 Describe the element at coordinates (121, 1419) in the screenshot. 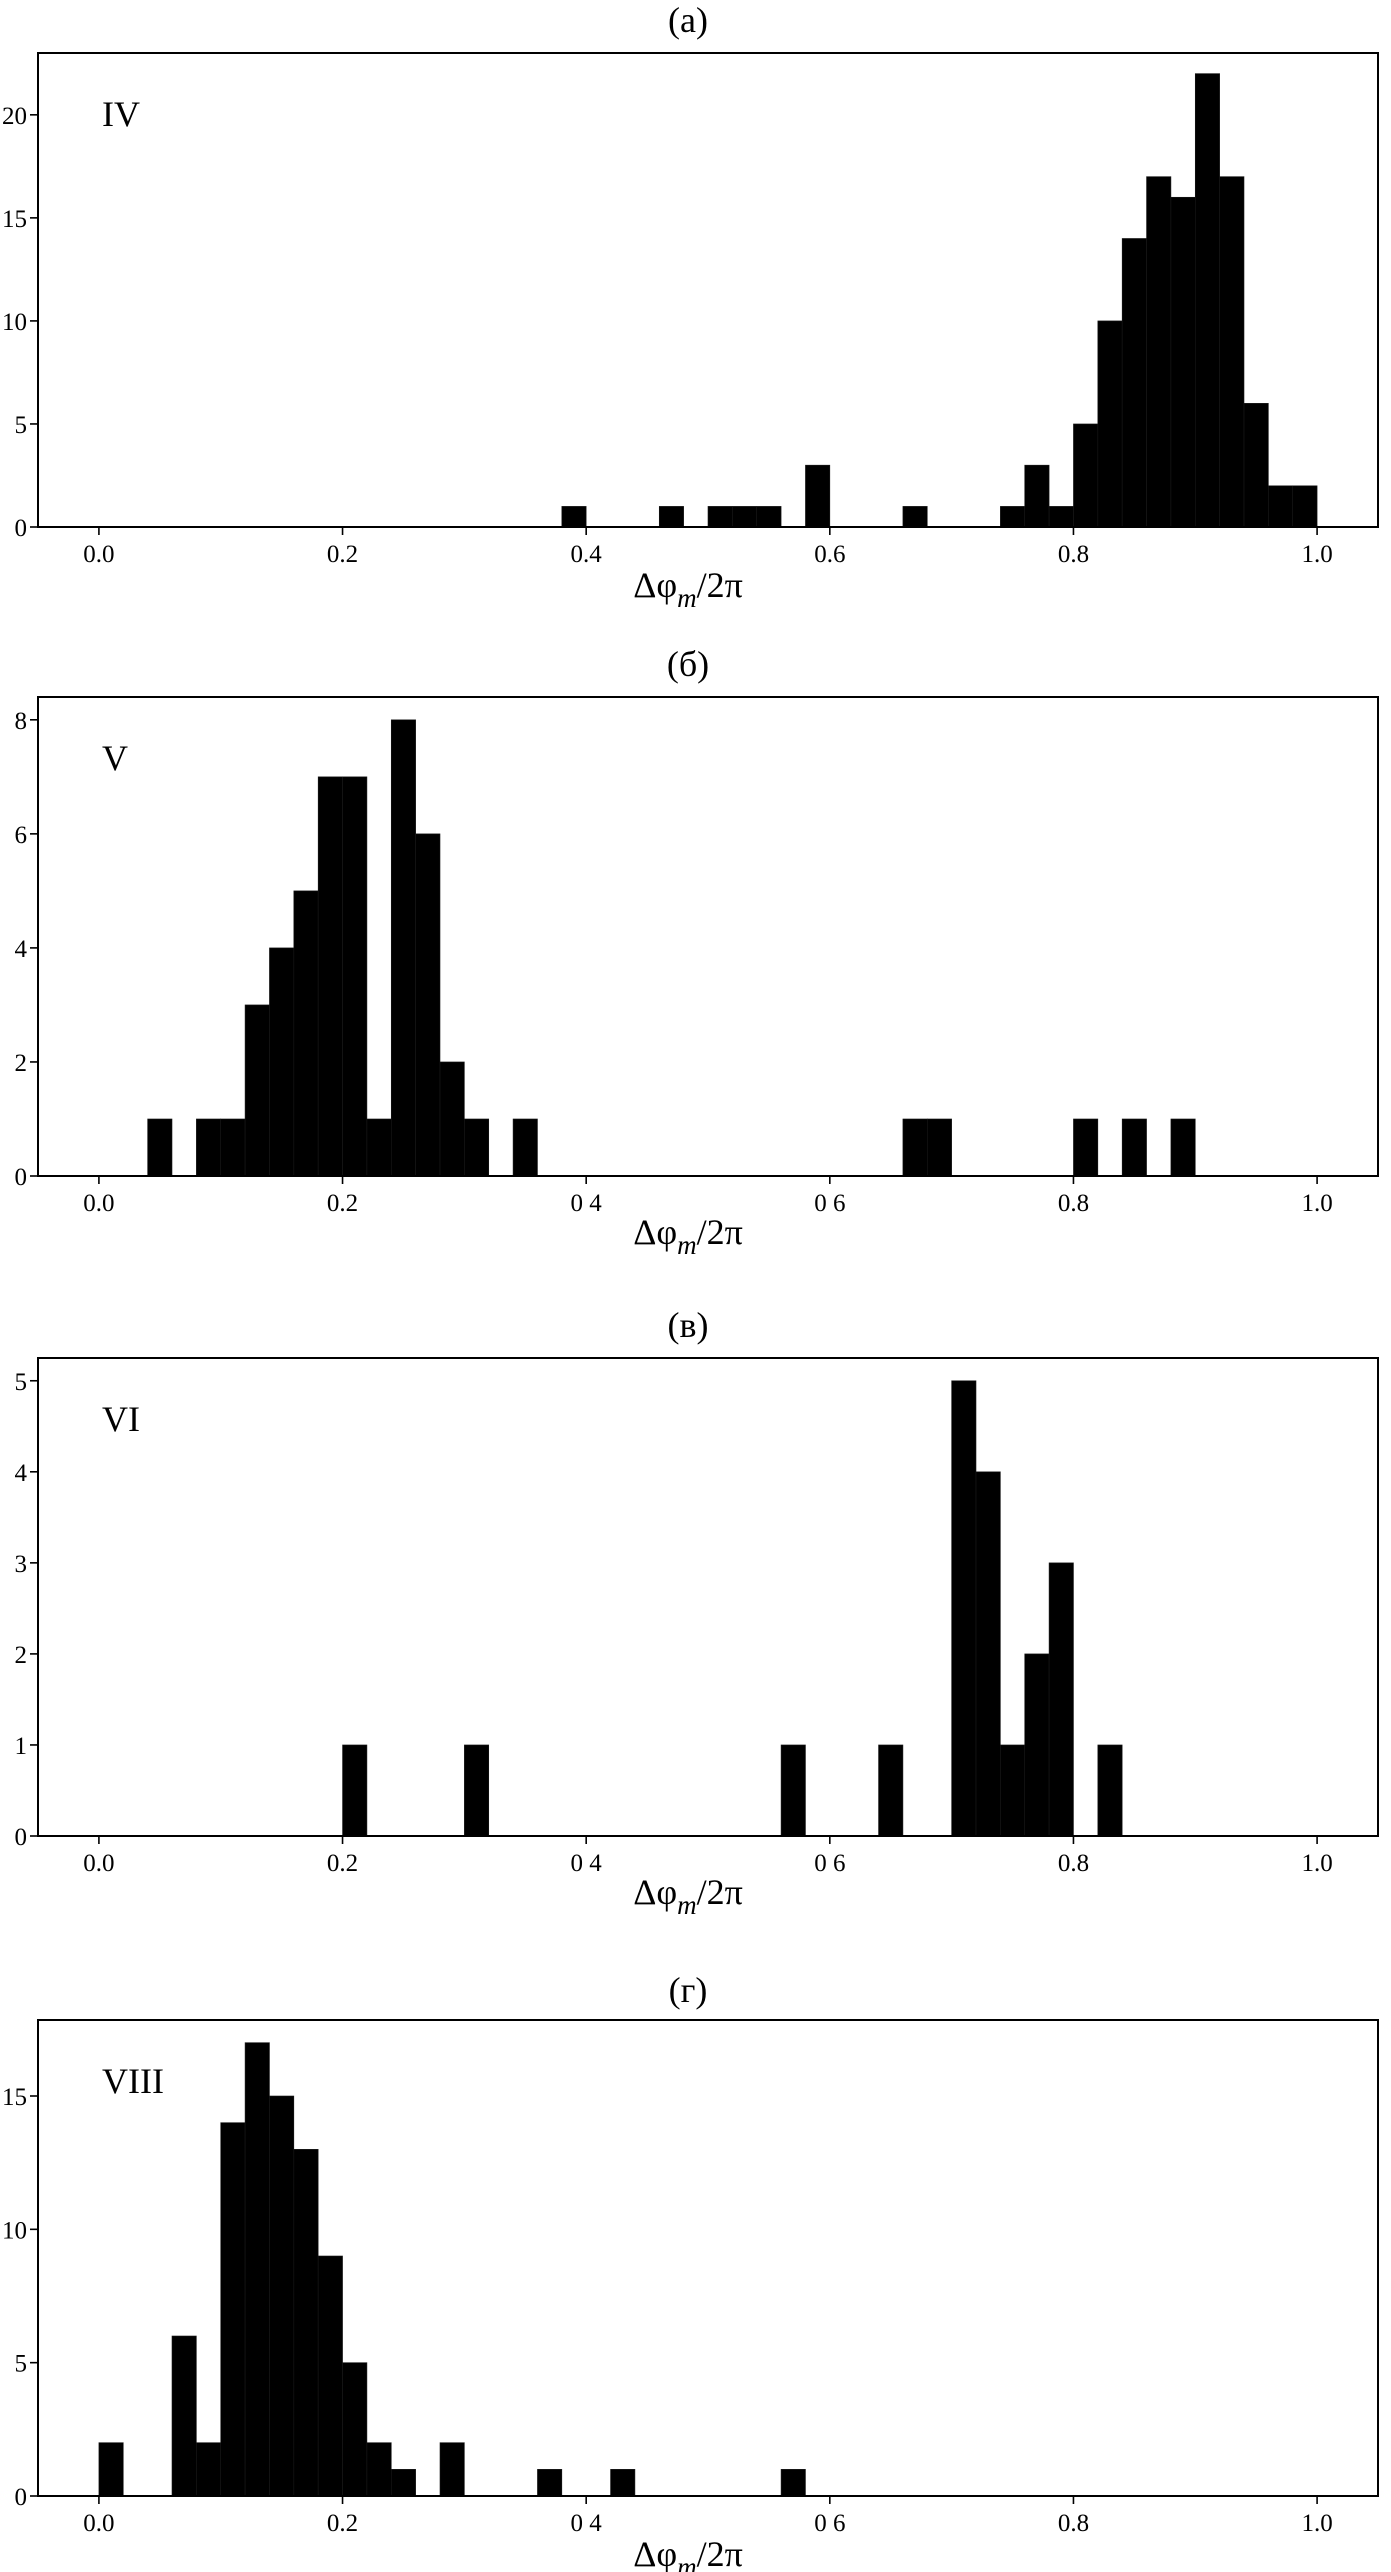

I see `panel-label: VI` at that location.